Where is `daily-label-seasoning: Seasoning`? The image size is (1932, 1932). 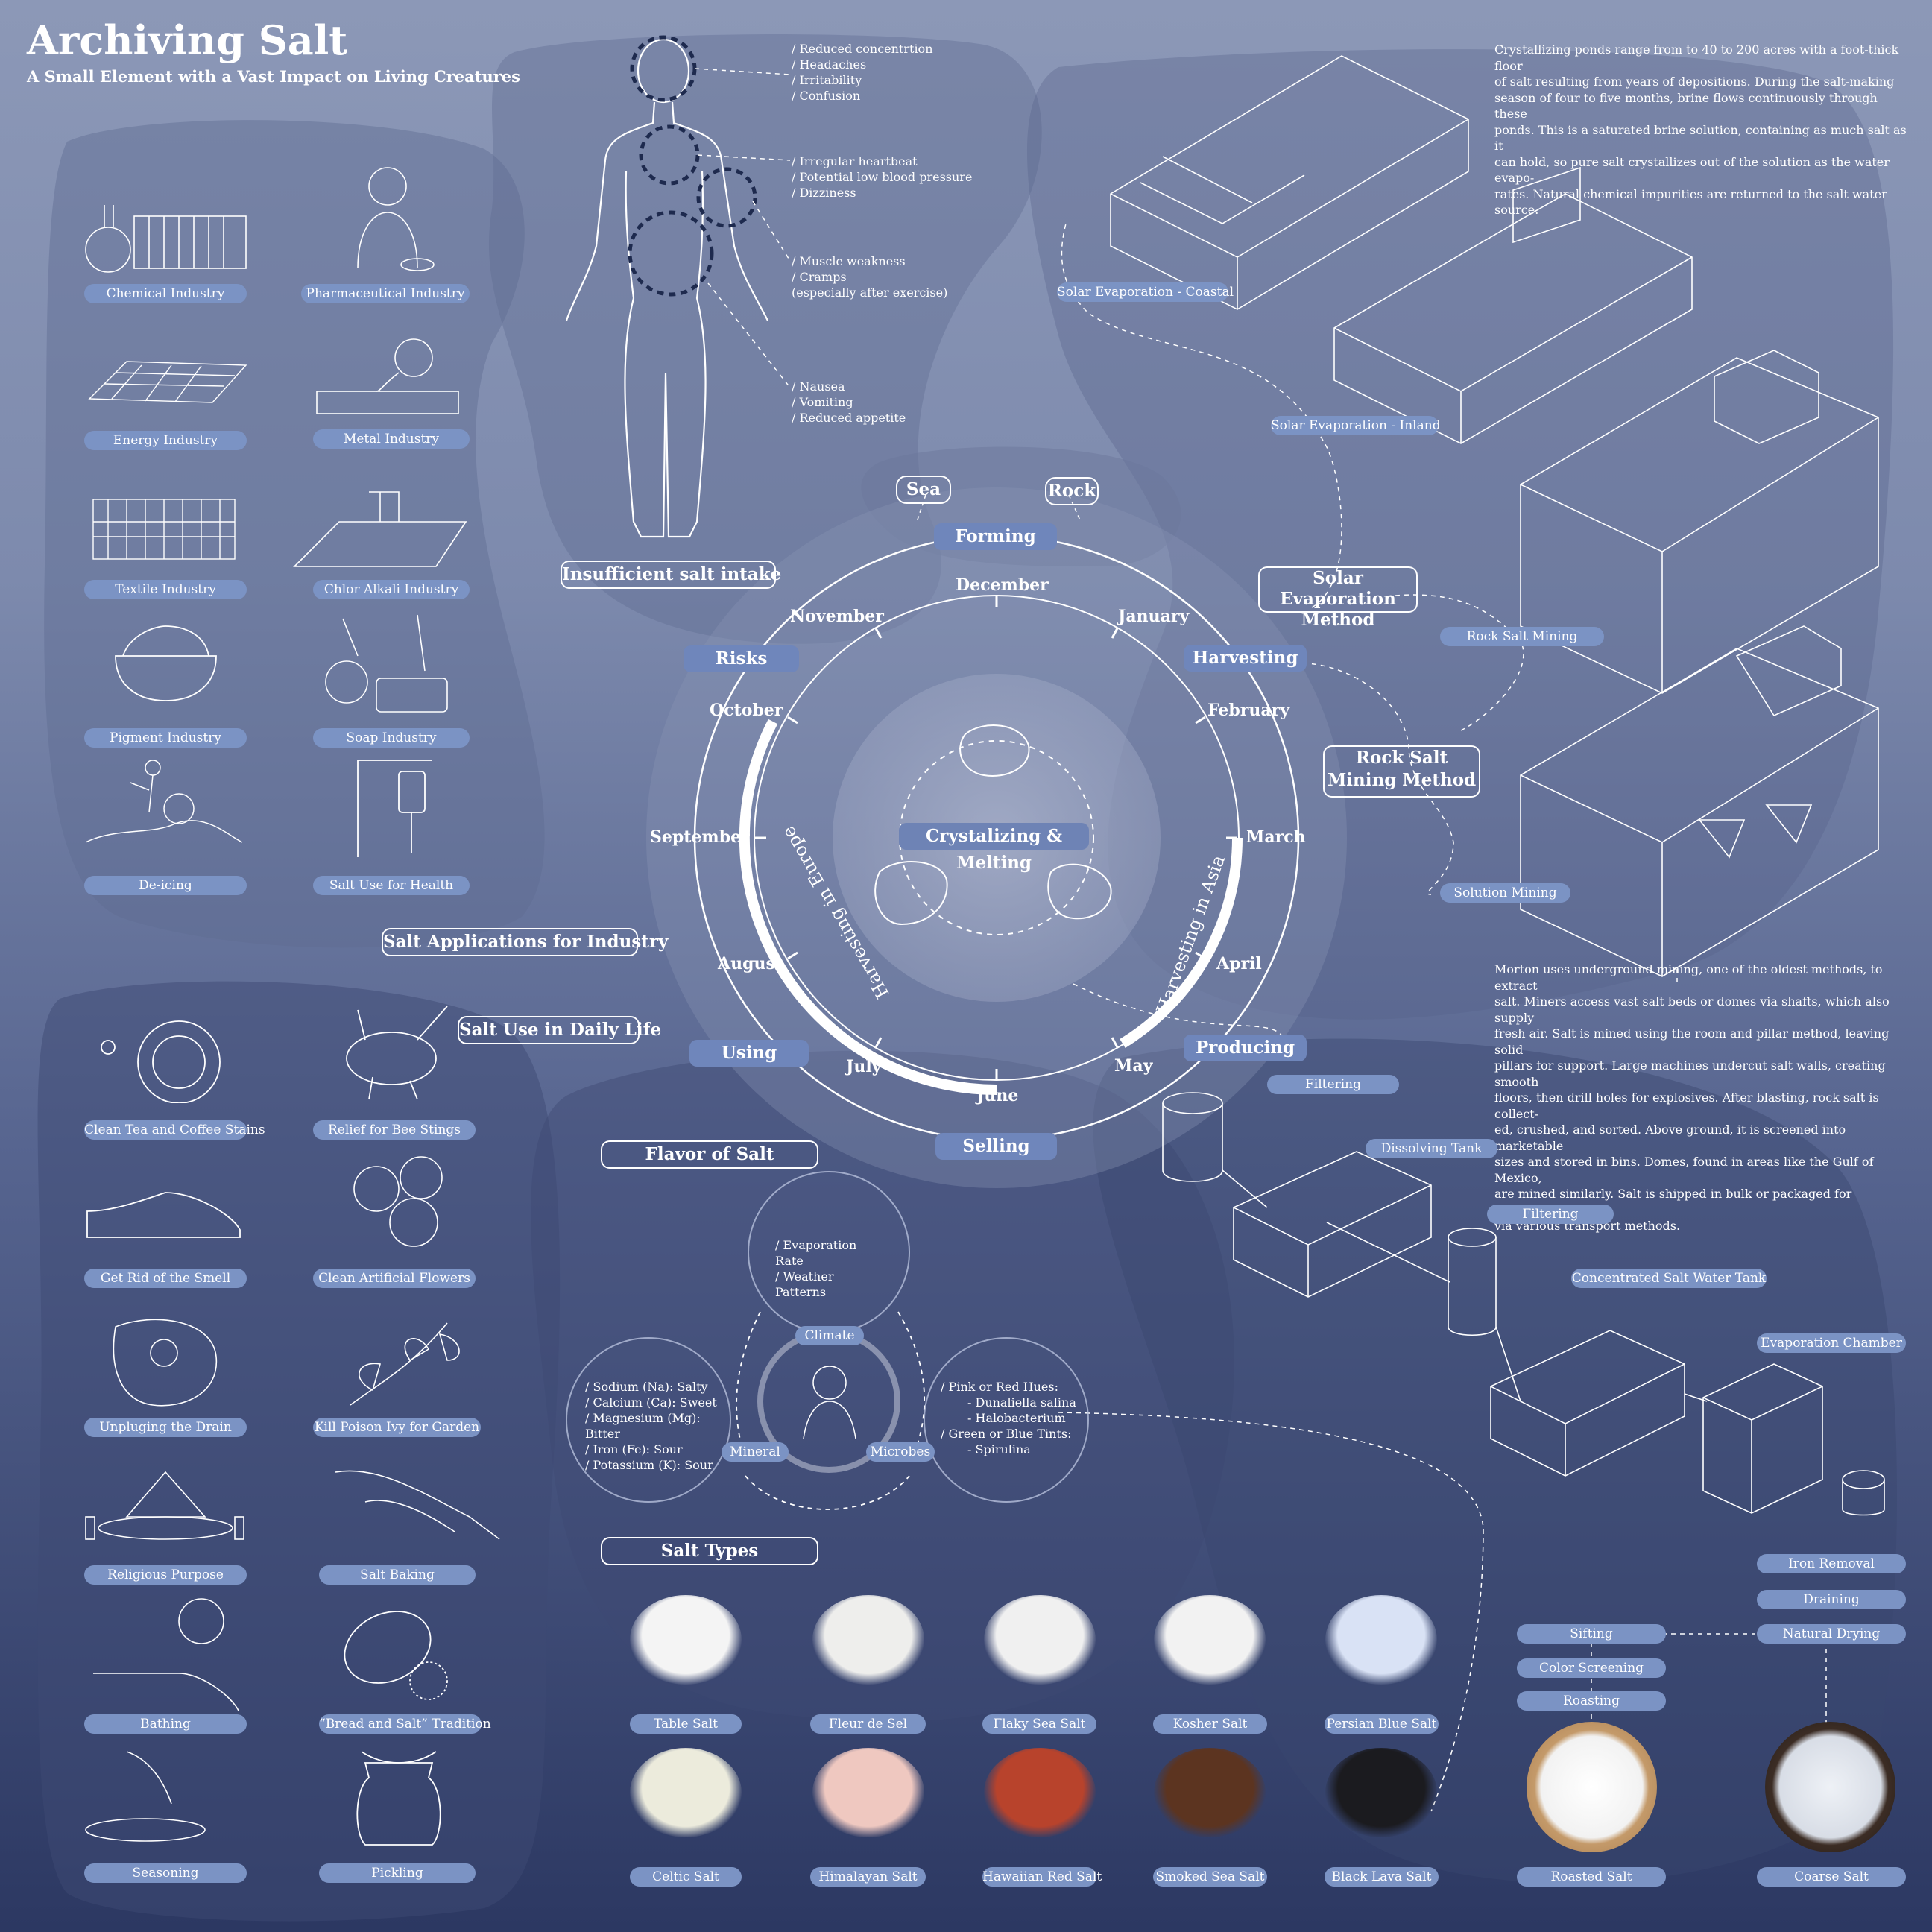
daily-label-seasoning: Seasoning is located at coordinates (165, 1873).